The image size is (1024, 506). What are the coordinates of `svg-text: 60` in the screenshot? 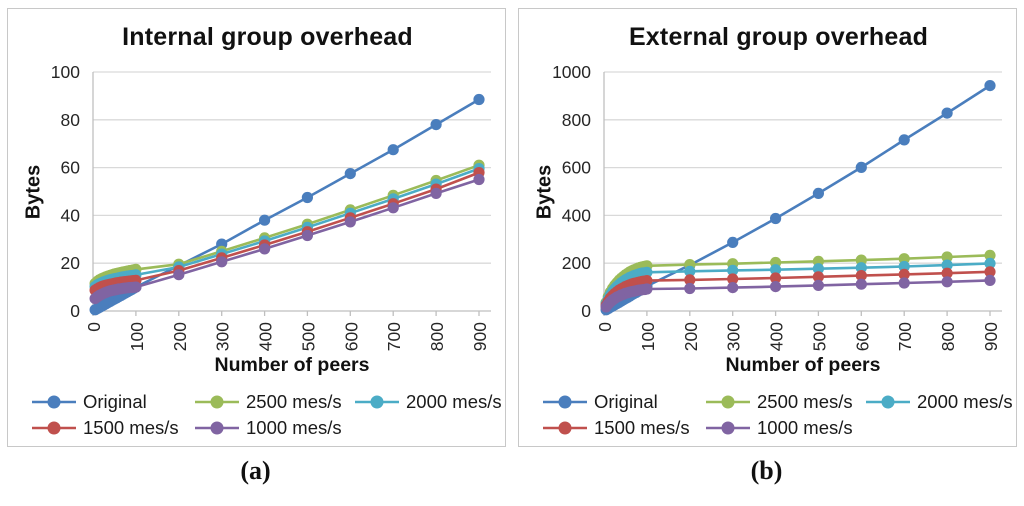 It's located at (71, 168).